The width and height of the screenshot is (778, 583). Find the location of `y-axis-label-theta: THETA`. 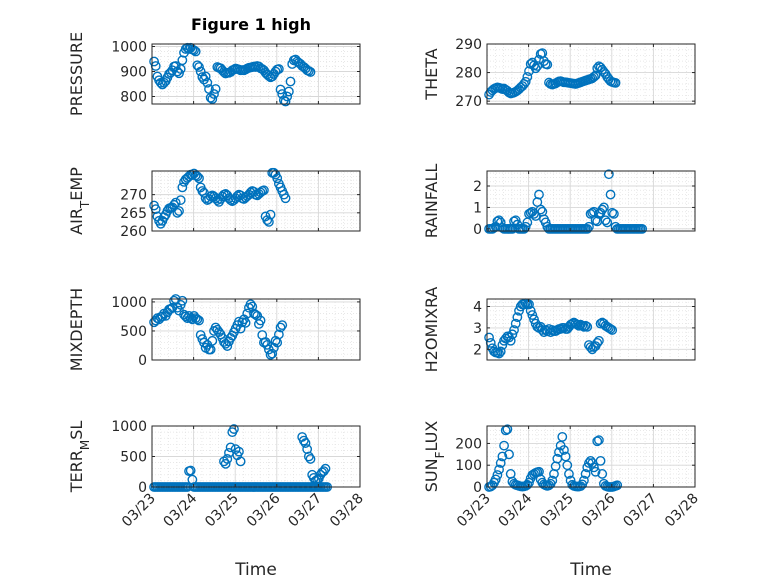

y-axis-label-theta: THETA is located at coordinates (431, 74).